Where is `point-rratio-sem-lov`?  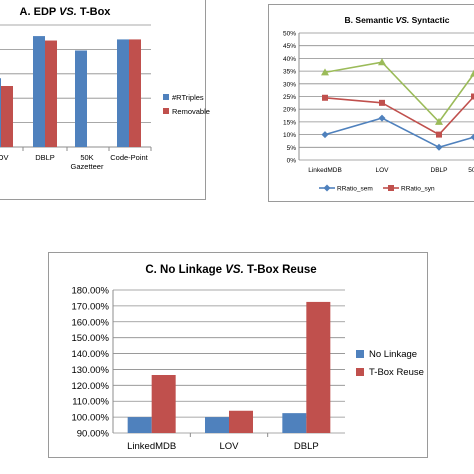 point-rratio-sem-lov is located at coordinates (382, 118).